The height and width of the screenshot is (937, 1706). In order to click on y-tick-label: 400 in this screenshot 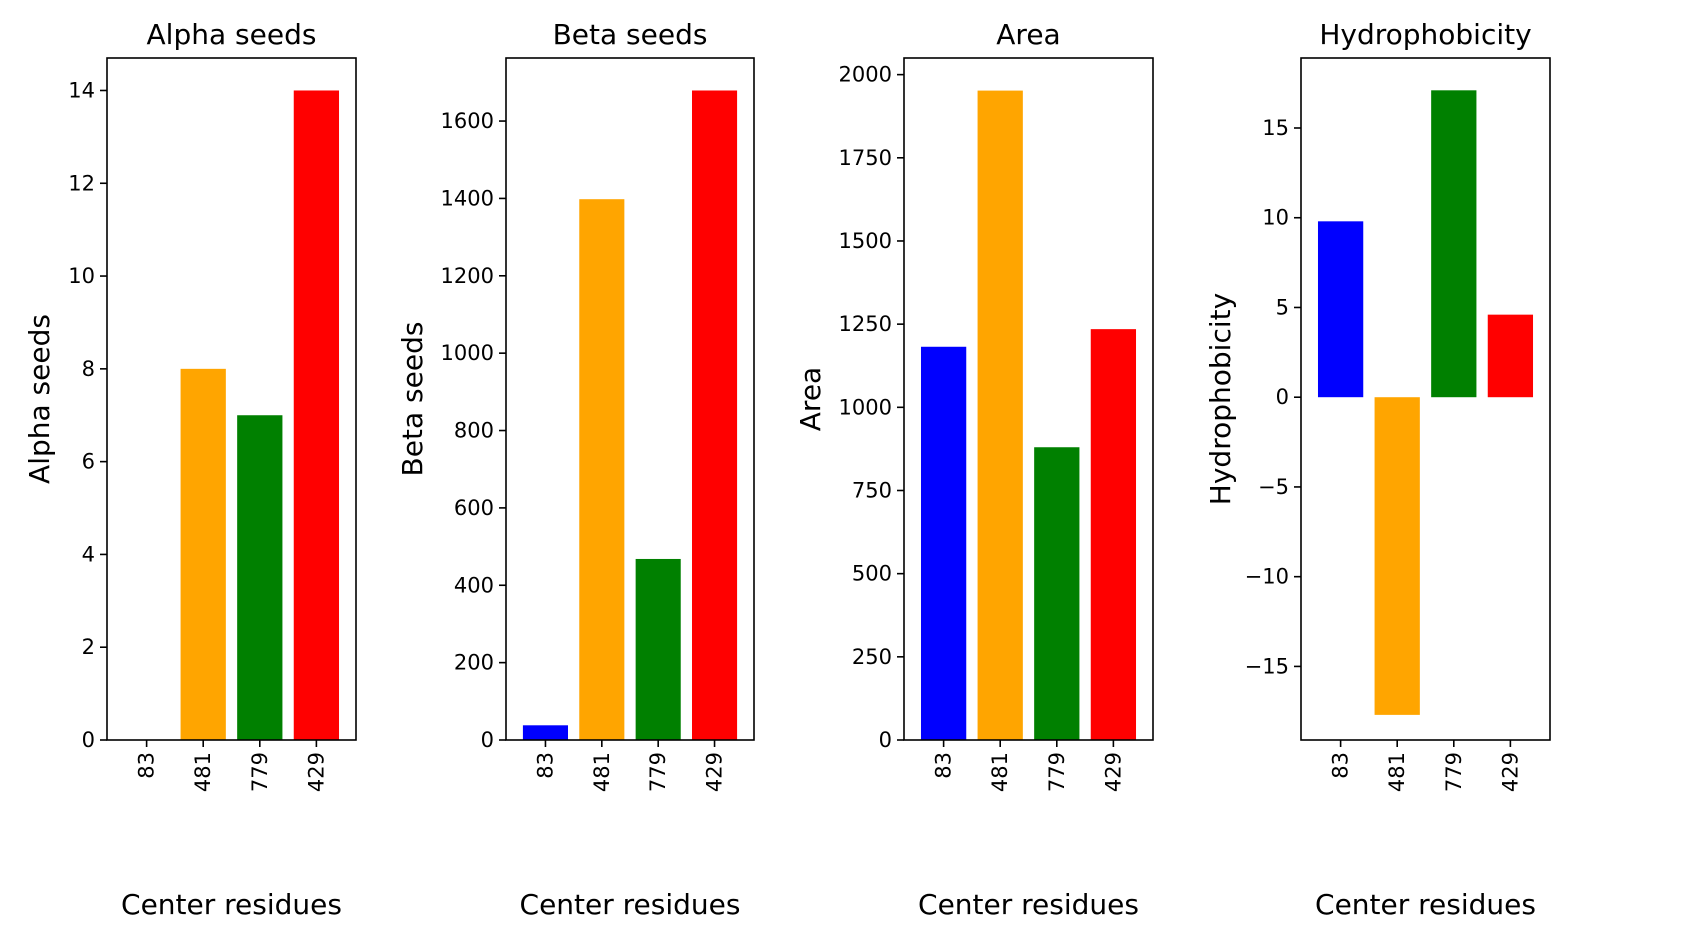, I will do `click(474, 585)`.